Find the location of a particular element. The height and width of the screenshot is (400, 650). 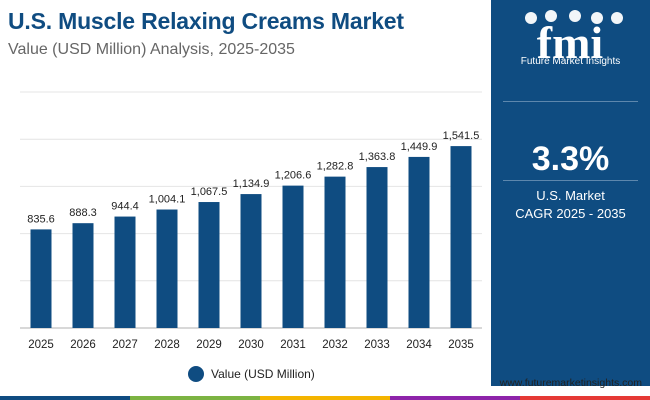

chart-title: U.S. Muscle Relaxing Creams Market is located at coordinates (206, 21).